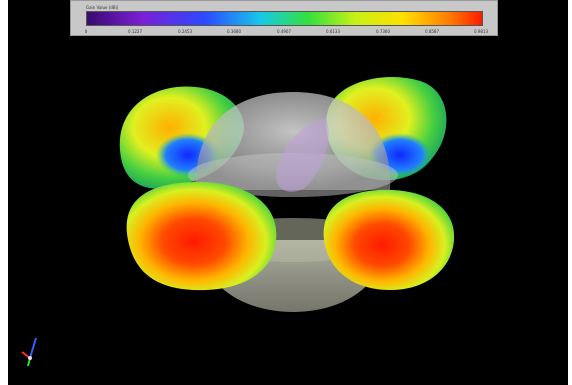 Image resolution: width=572 pixels, height=385 pixels. Describe the element at coordinates (432, 31) in the screenshot. I see `legend-tick: 0.8587` at that location.